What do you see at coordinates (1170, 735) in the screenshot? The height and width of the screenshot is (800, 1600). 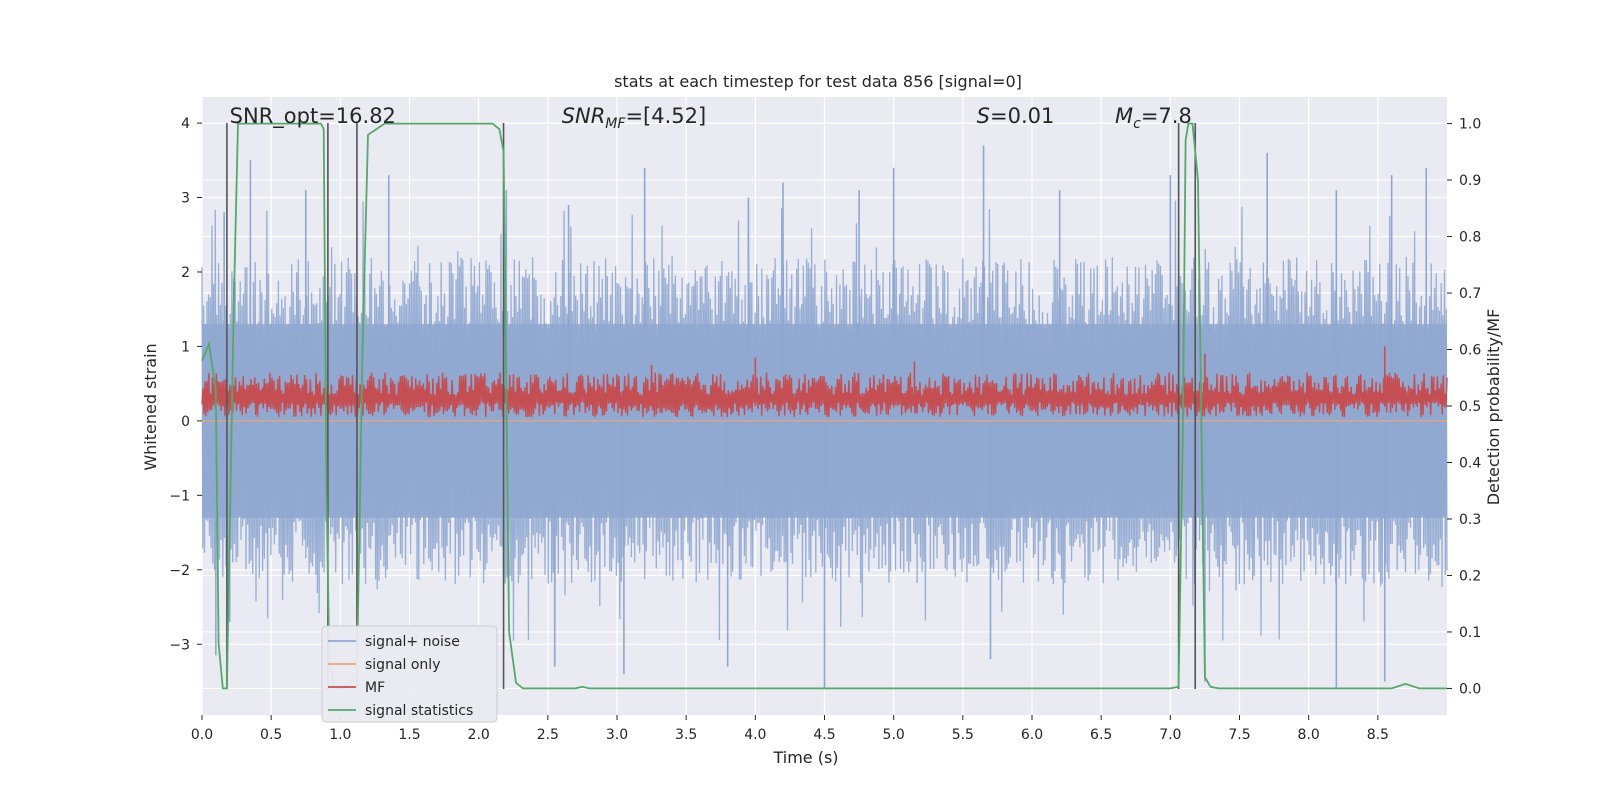 I see `x-tick-label: 7.0` at bounding box center [1170, 735].